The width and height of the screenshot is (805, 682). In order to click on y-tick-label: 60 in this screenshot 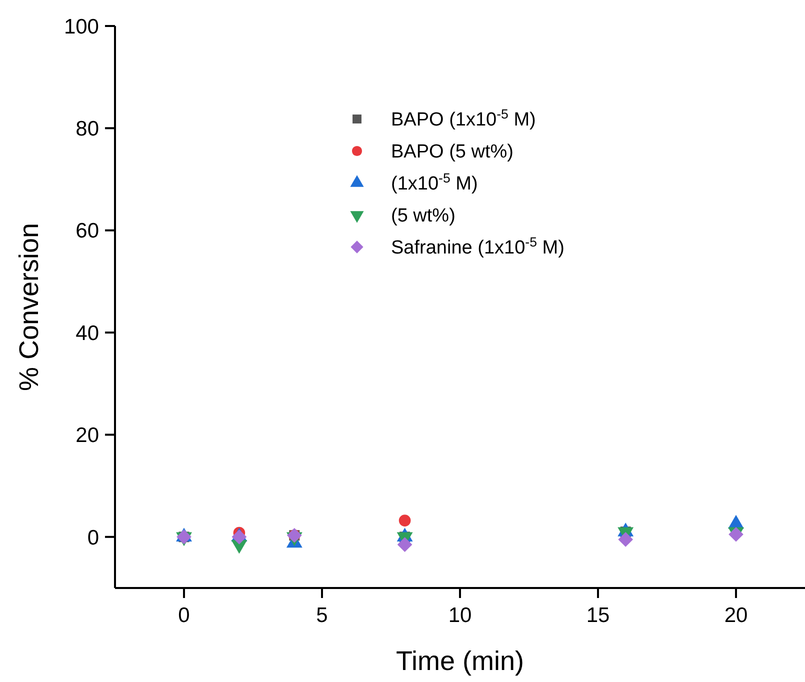, I will do `click(87, 231)`.